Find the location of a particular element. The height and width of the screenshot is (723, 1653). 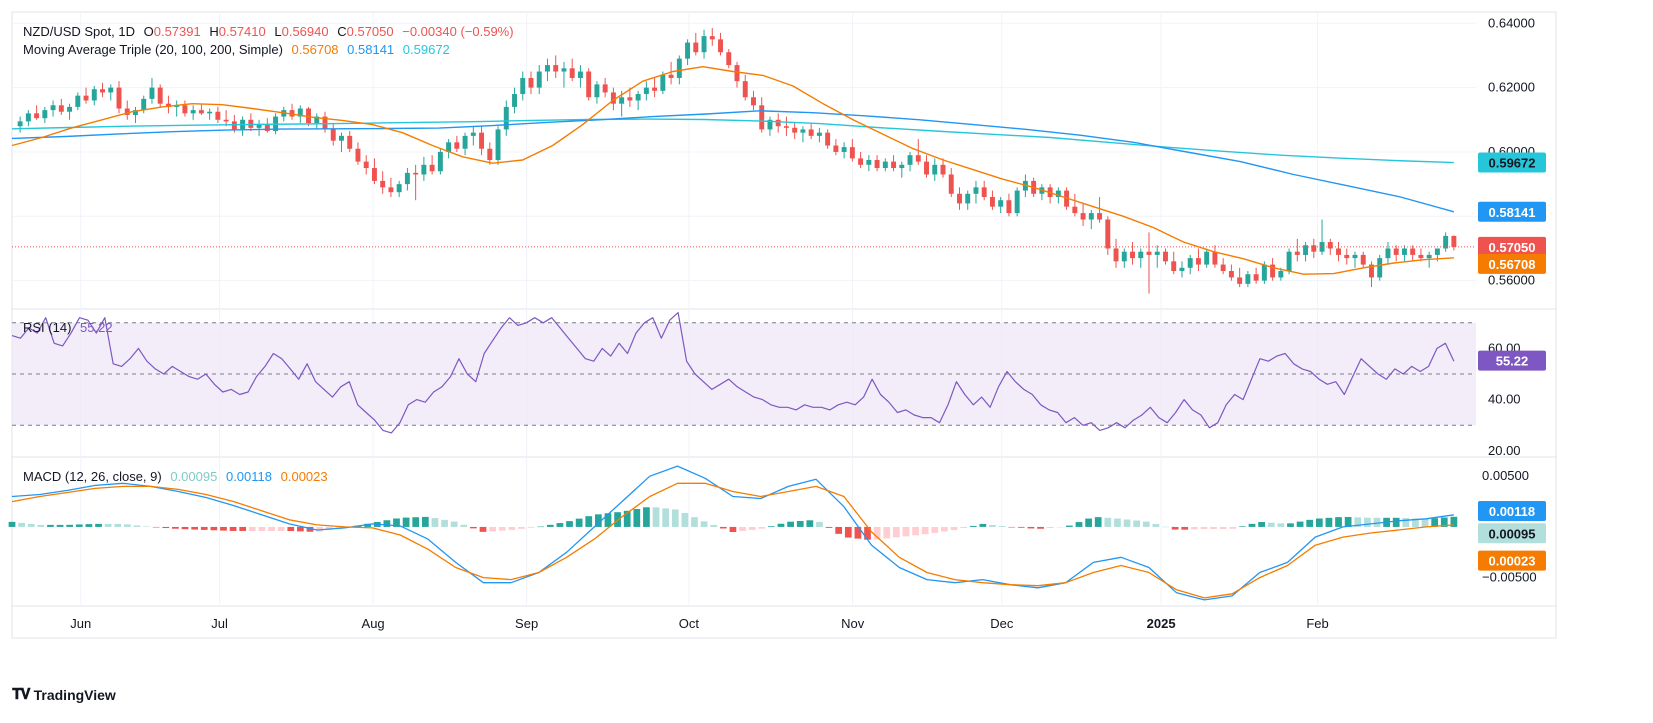

macd-signal-badge-text: 0.00023 is located at coordinates (1512, 561).